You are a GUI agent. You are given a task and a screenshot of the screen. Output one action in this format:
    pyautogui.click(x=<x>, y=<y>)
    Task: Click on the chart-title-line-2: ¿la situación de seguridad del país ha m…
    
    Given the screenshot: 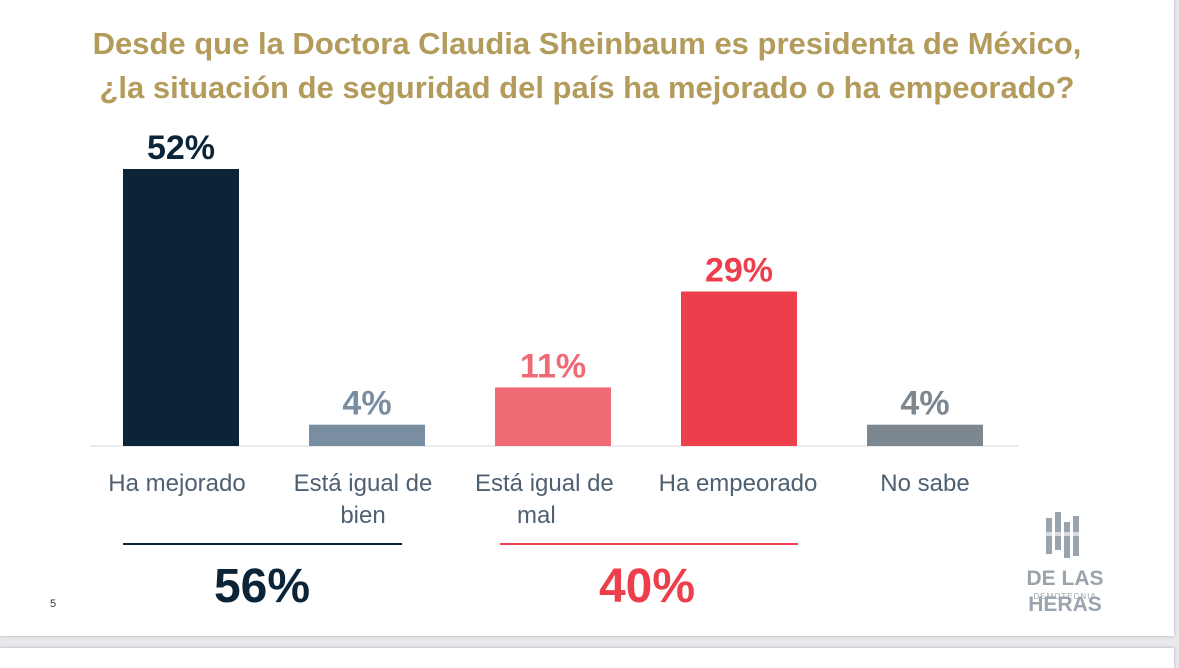 What is the action you would take?
    pyautogui.click(x=587, y=87)
    